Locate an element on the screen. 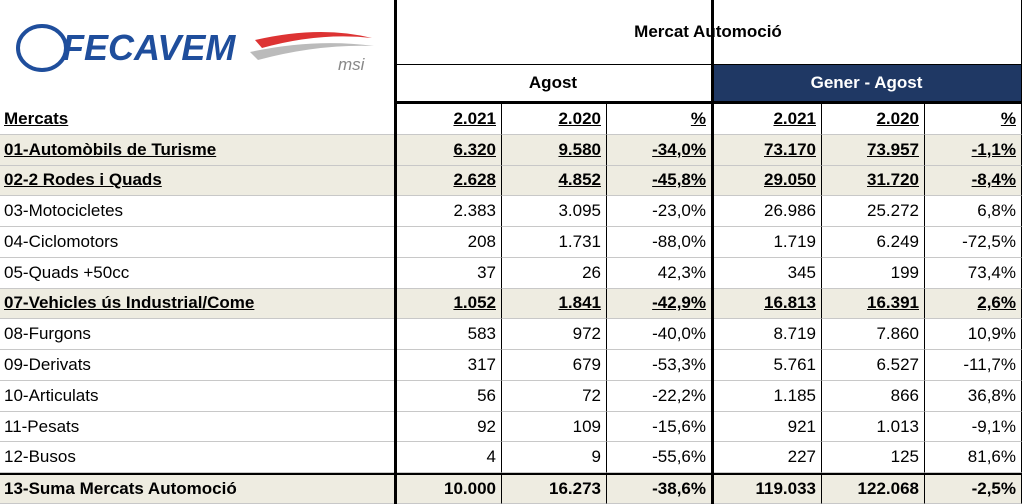 This screenshot has height=504, width=1022. table-cell: 1.841 is located at coordinates (554, 304).